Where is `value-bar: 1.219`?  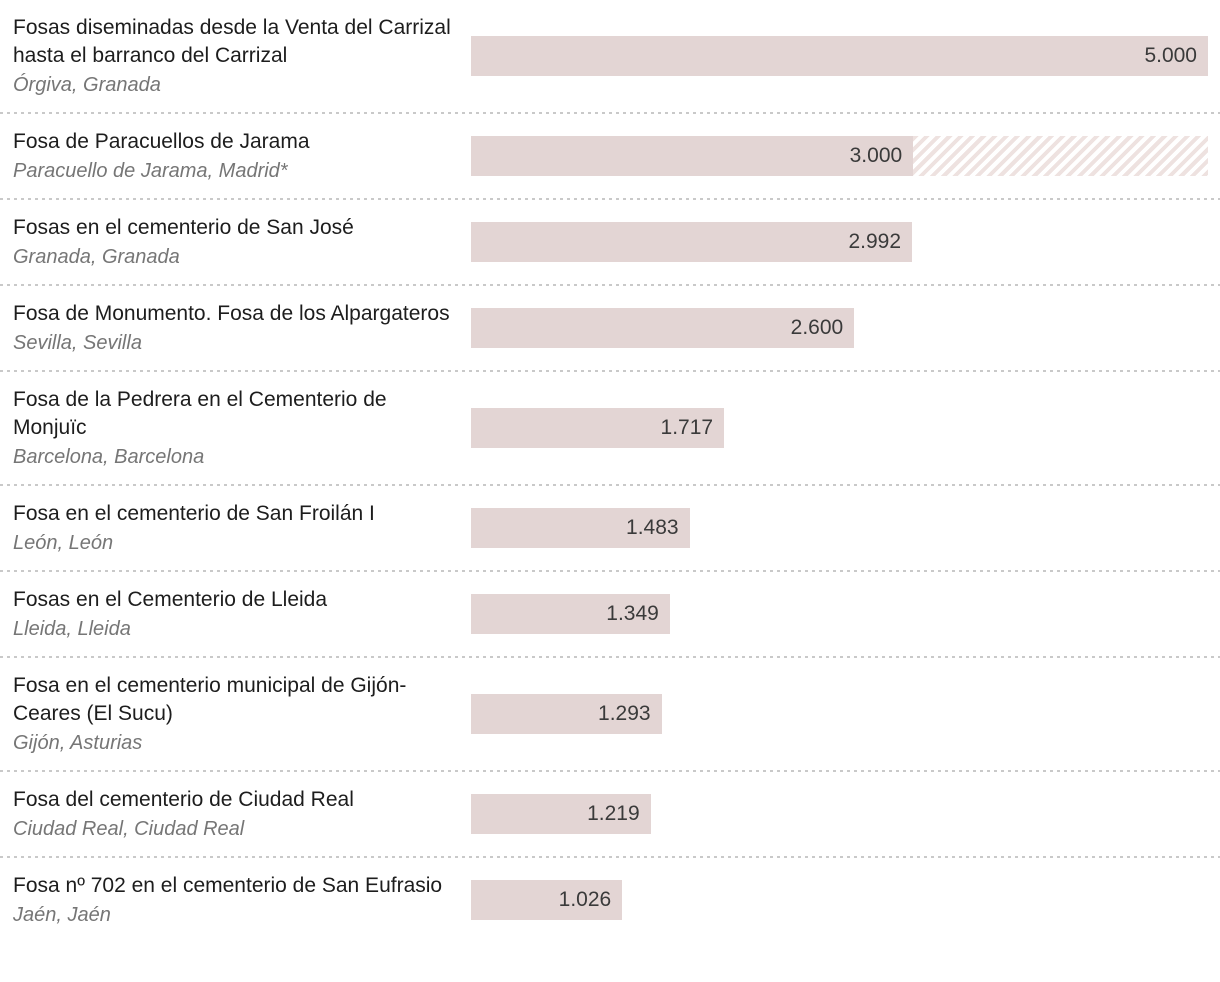 value-bar: 1.219 is located at coordinates (561, 814).